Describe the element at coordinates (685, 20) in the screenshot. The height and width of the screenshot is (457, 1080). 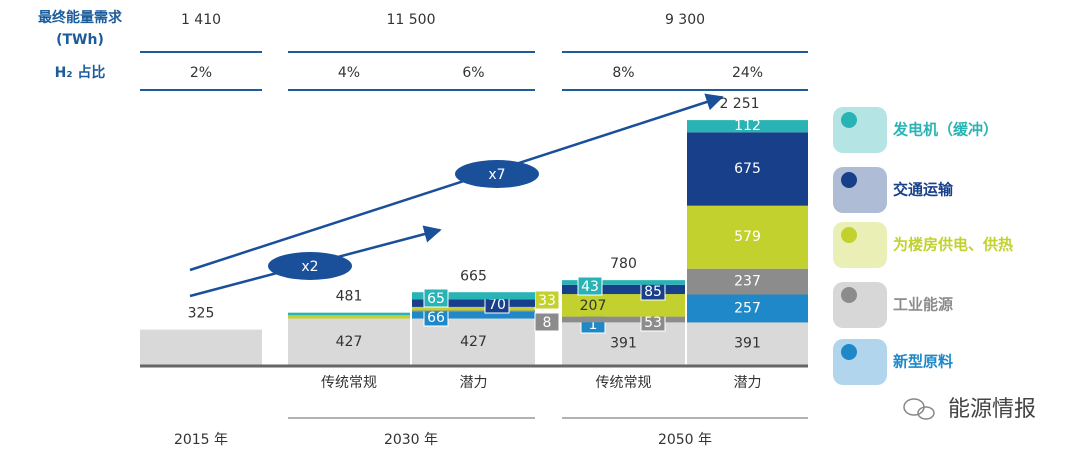
I see `header-value: 9 300` at that location.